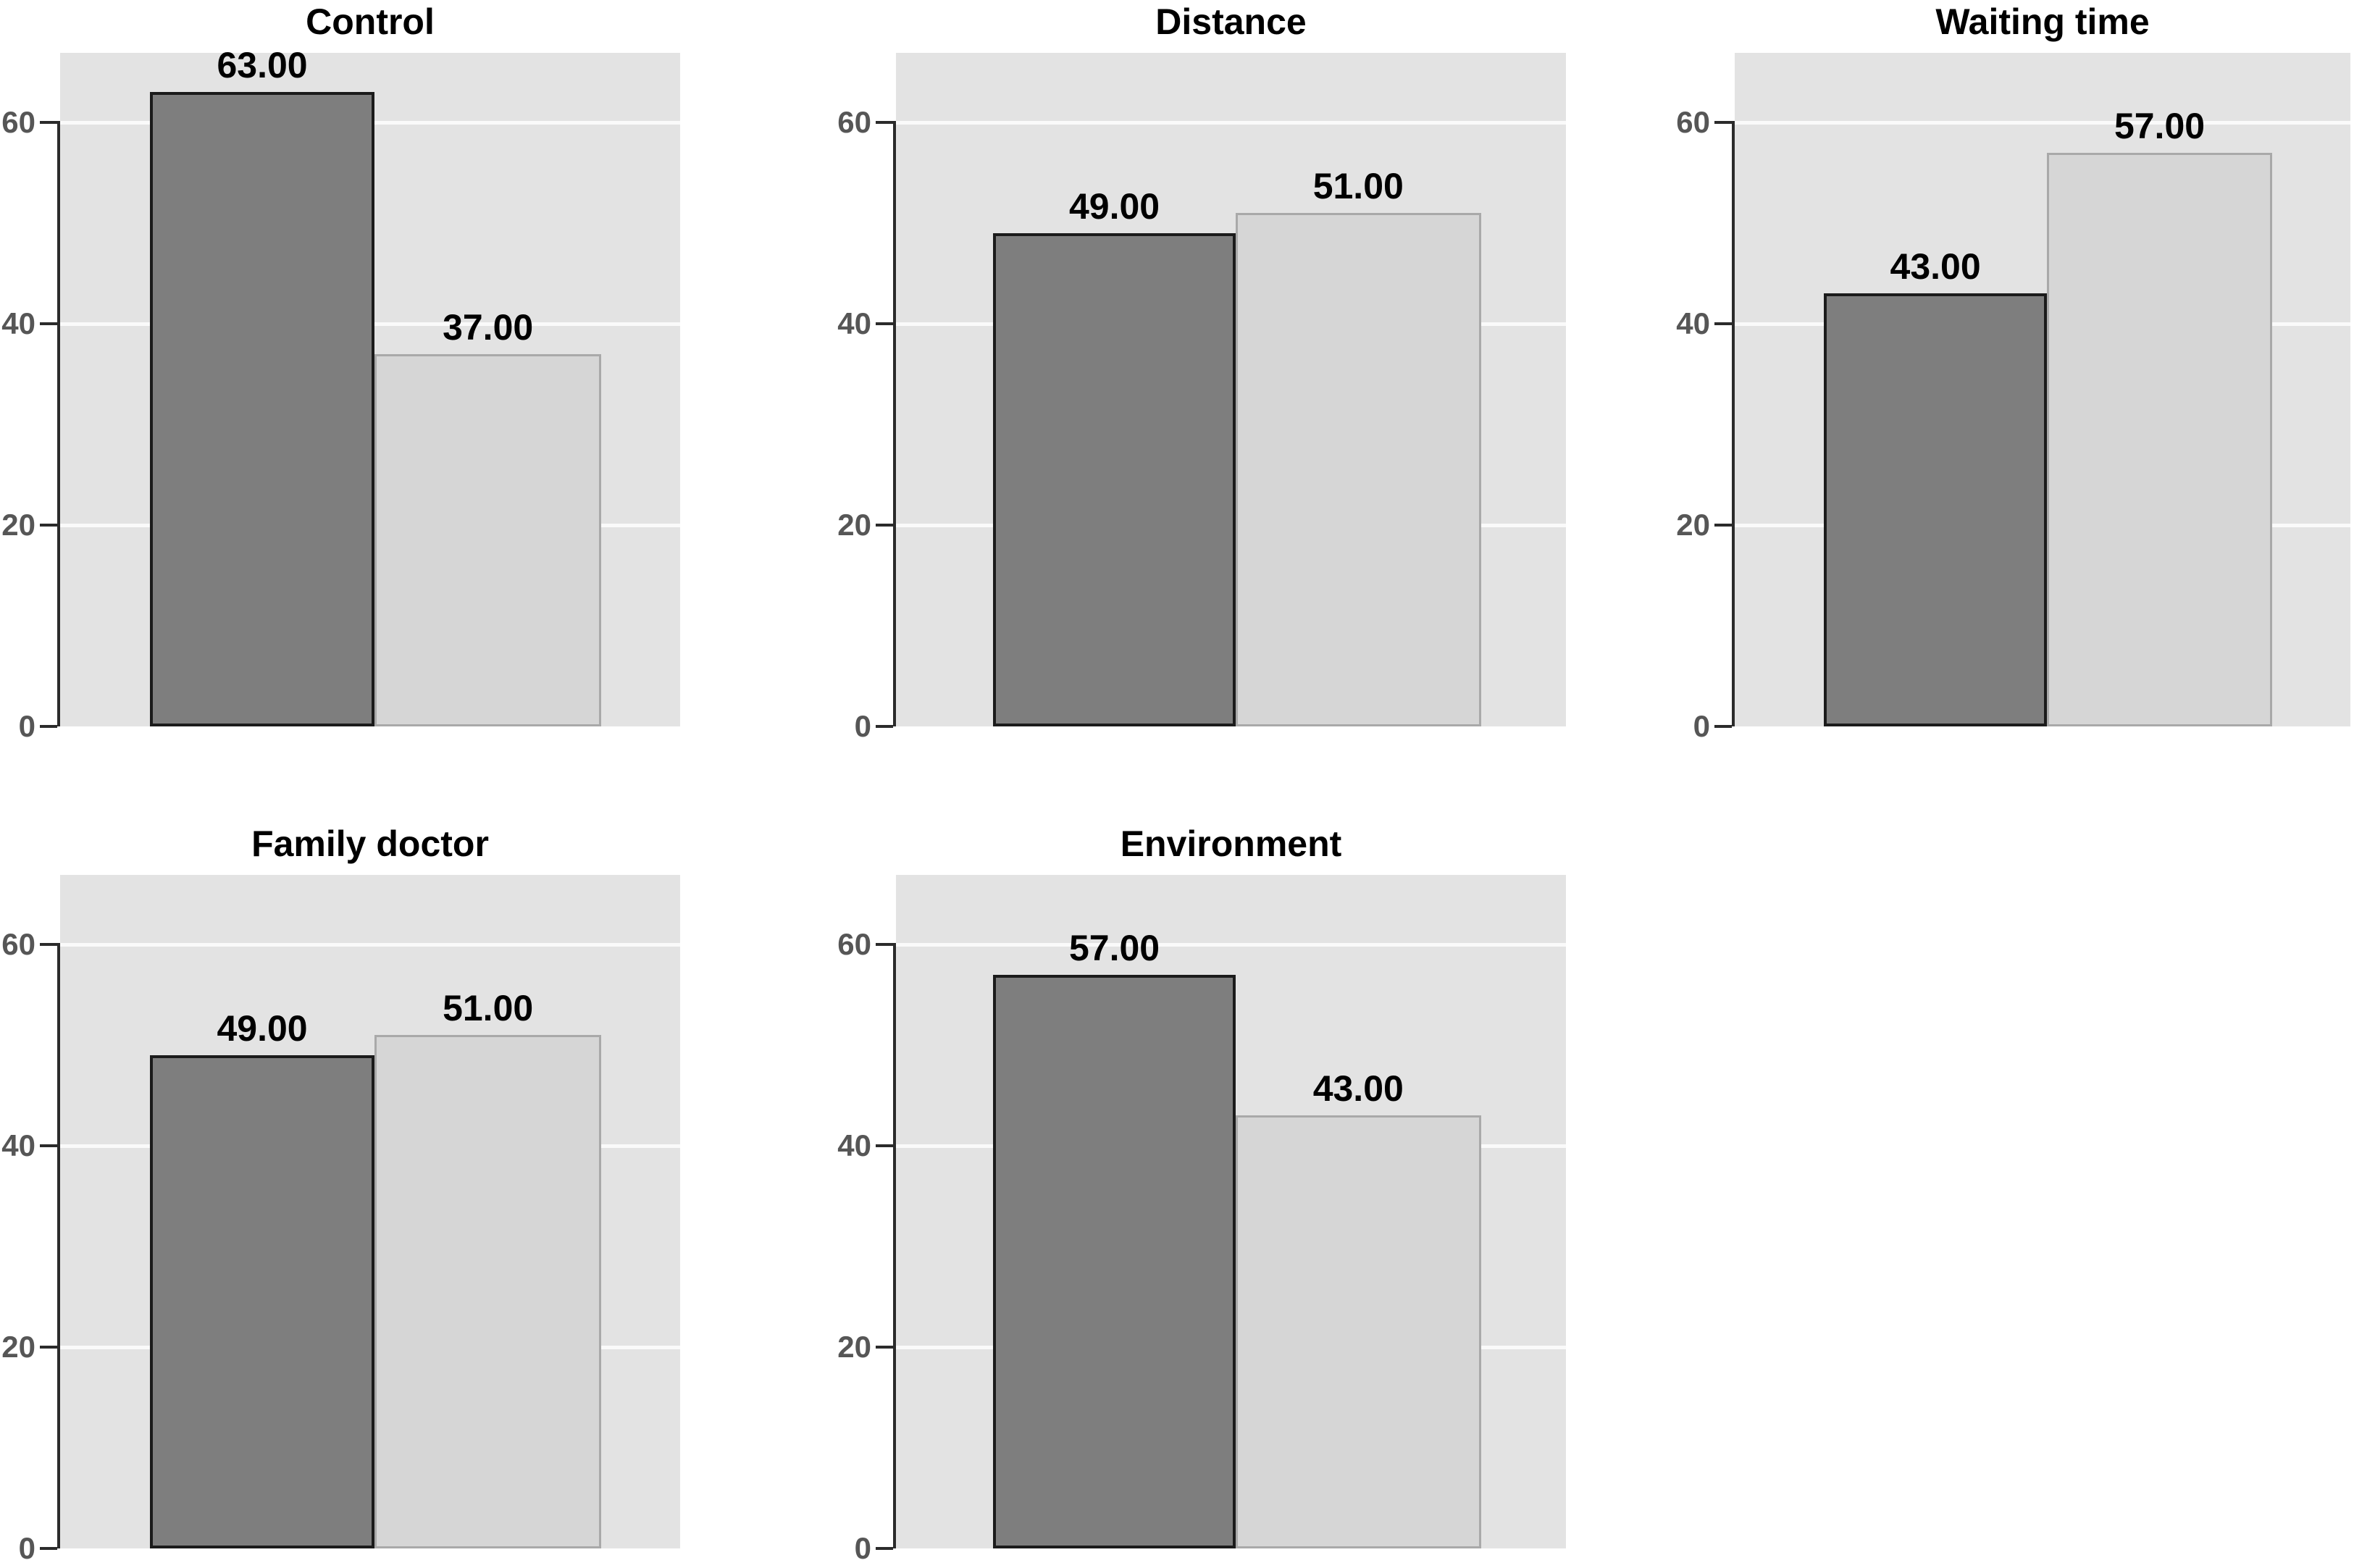  I want to click on plot-area-family-doctor: 0 20 40 60 49.00 51.00, so click(341, 1219).